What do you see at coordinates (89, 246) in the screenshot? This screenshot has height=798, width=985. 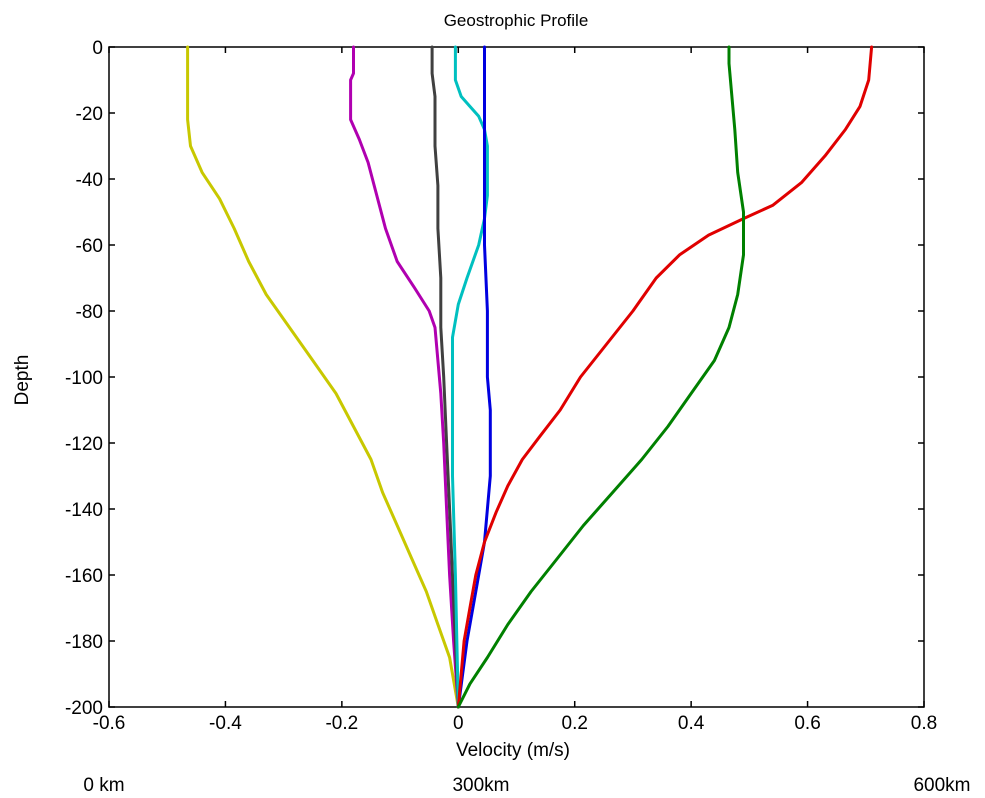 I see `y-tick-label: -60` at bounding box center [89, 246].